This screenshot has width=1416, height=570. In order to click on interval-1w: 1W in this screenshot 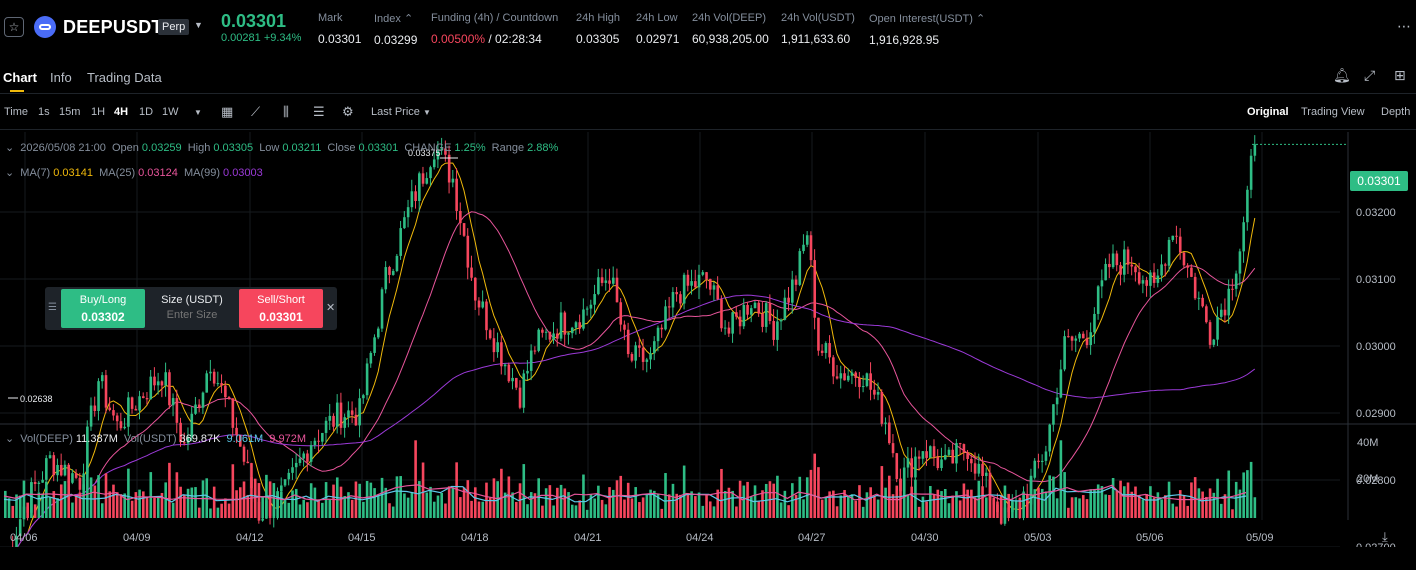, I will do `click(170, 112)`.